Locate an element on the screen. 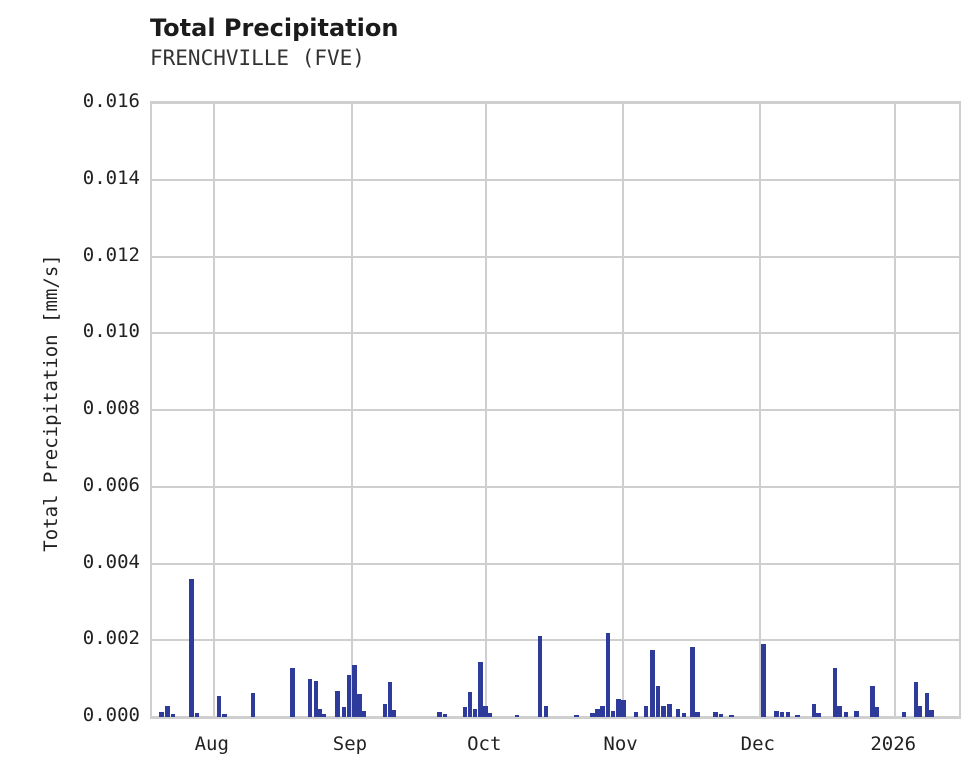 The image size is (980, 780). y-tick-label: 0.008 is located at coordinates (111, 408).